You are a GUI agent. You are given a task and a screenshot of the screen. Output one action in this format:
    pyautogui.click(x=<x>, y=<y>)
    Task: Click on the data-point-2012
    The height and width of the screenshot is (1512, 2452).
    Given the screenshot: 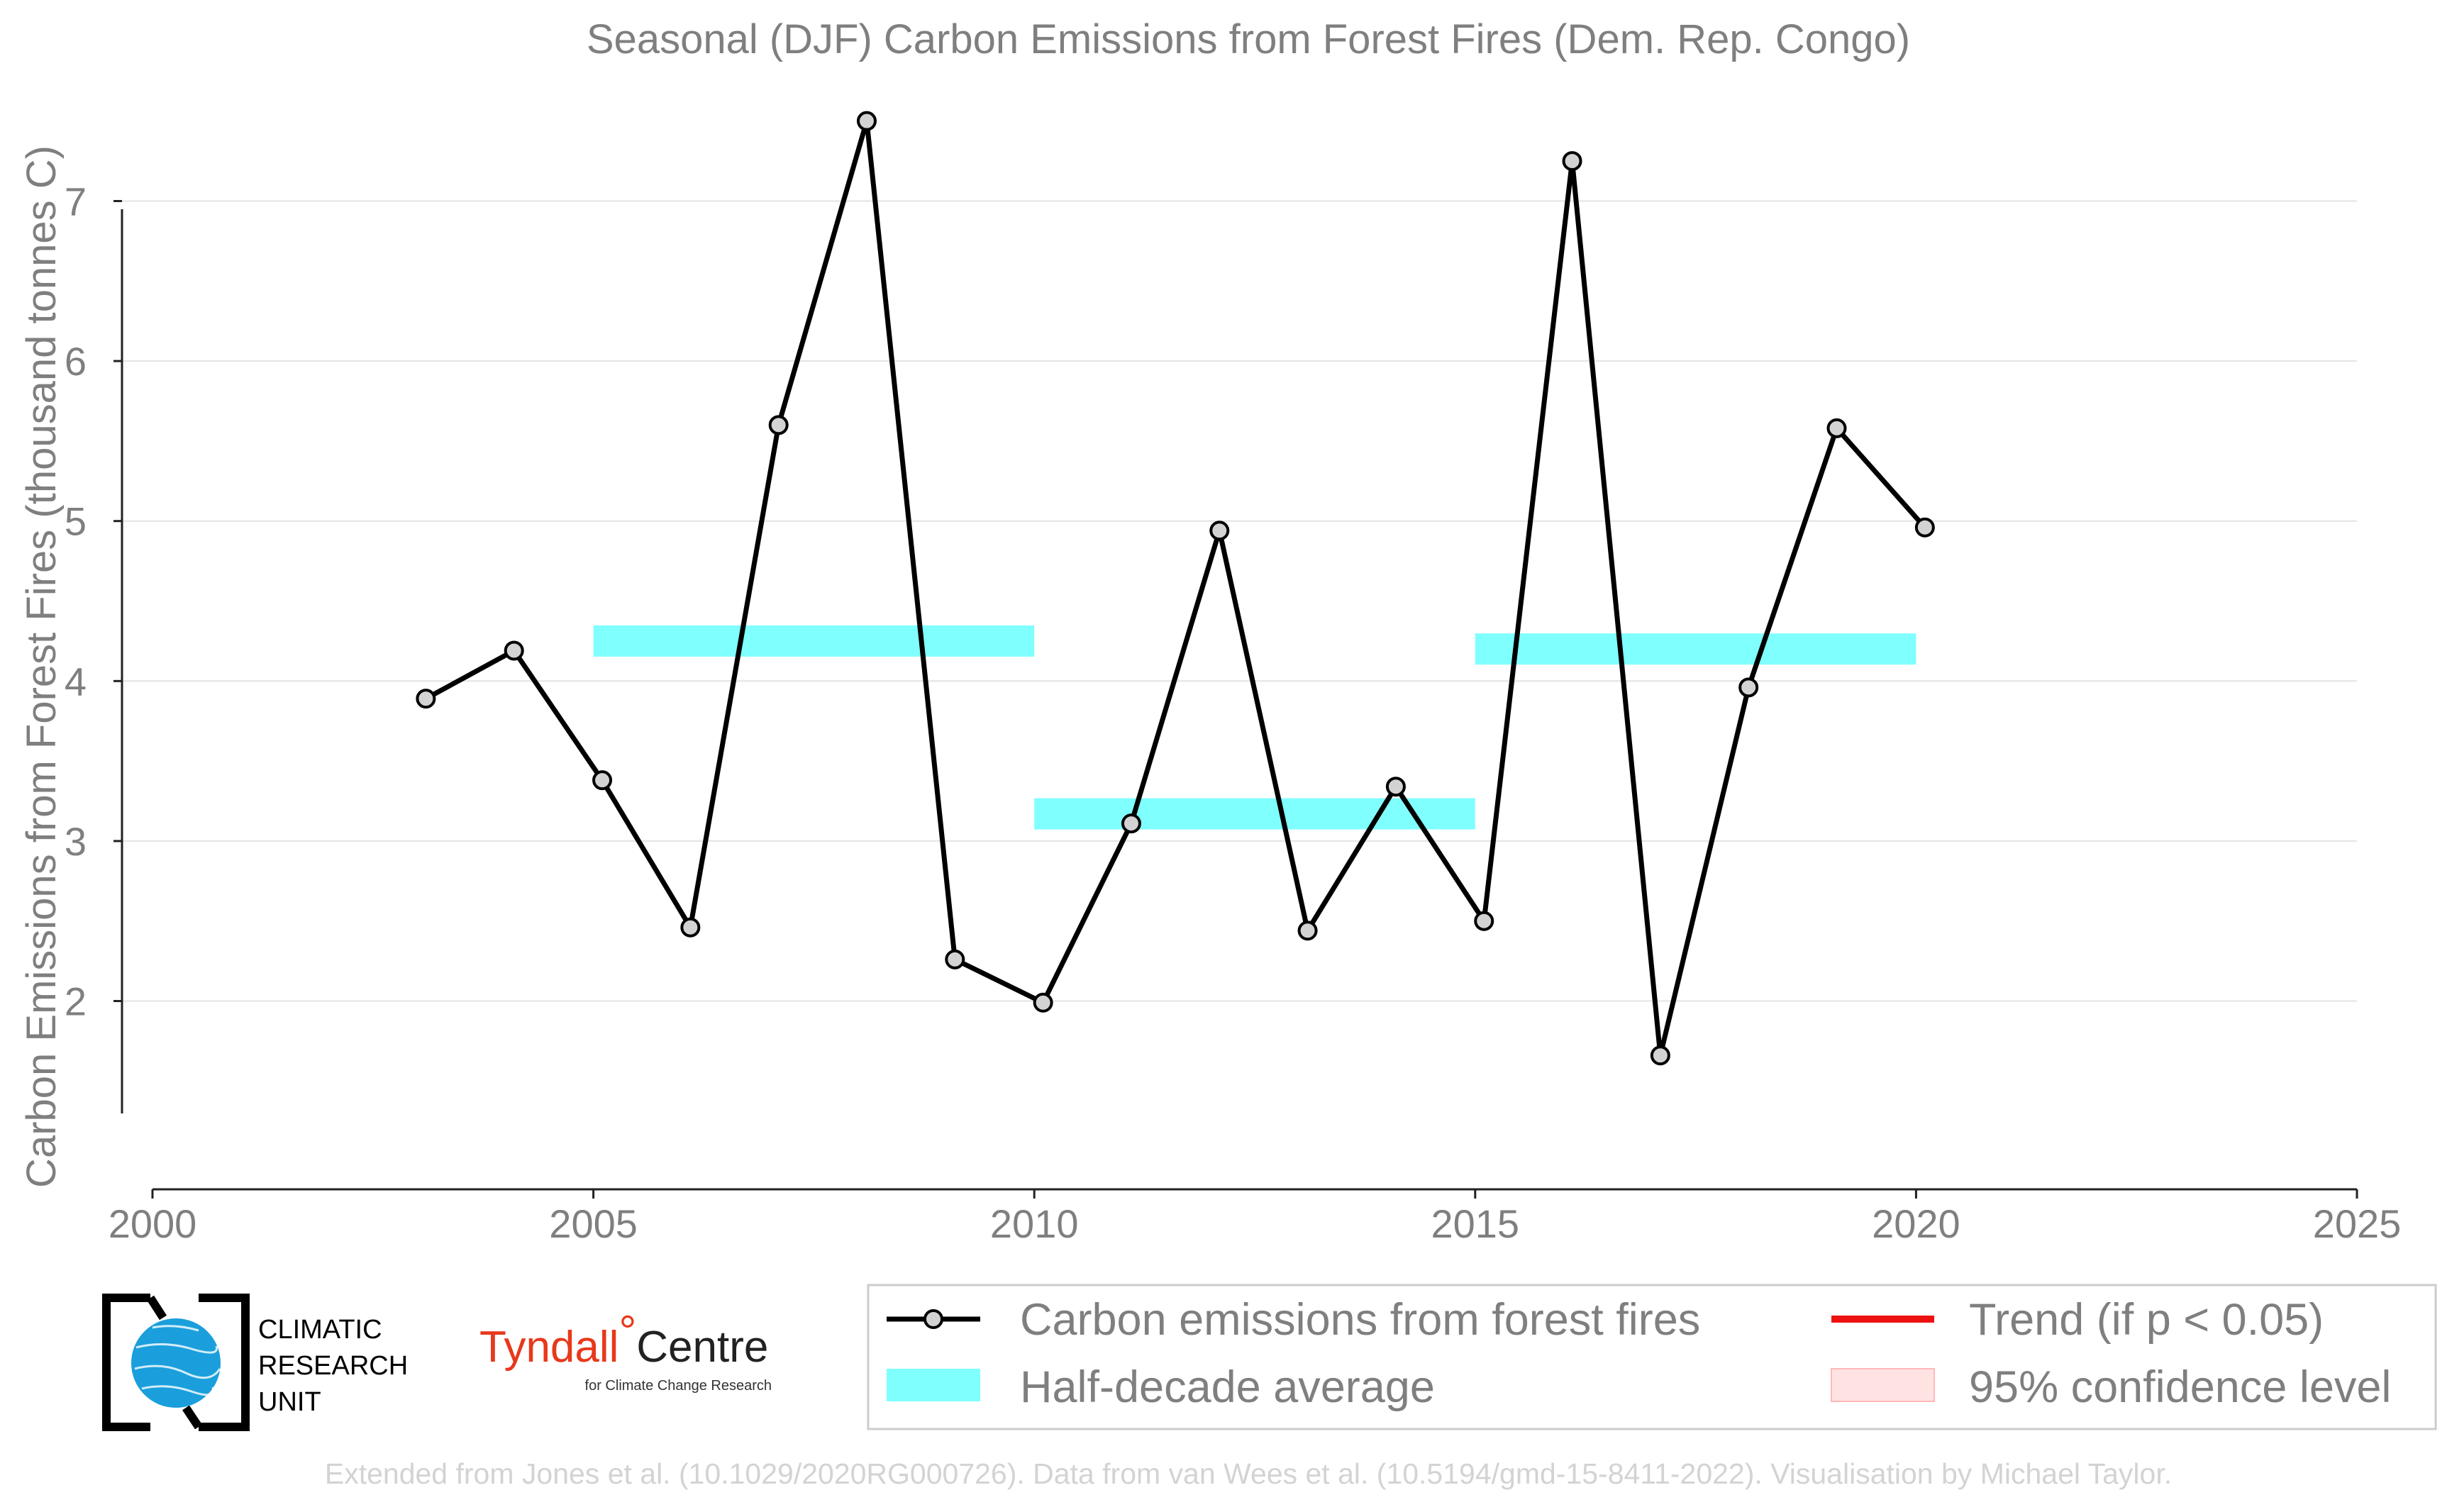 What is the action you would take?
    pyautogui.click(x=1219, y=531)
    